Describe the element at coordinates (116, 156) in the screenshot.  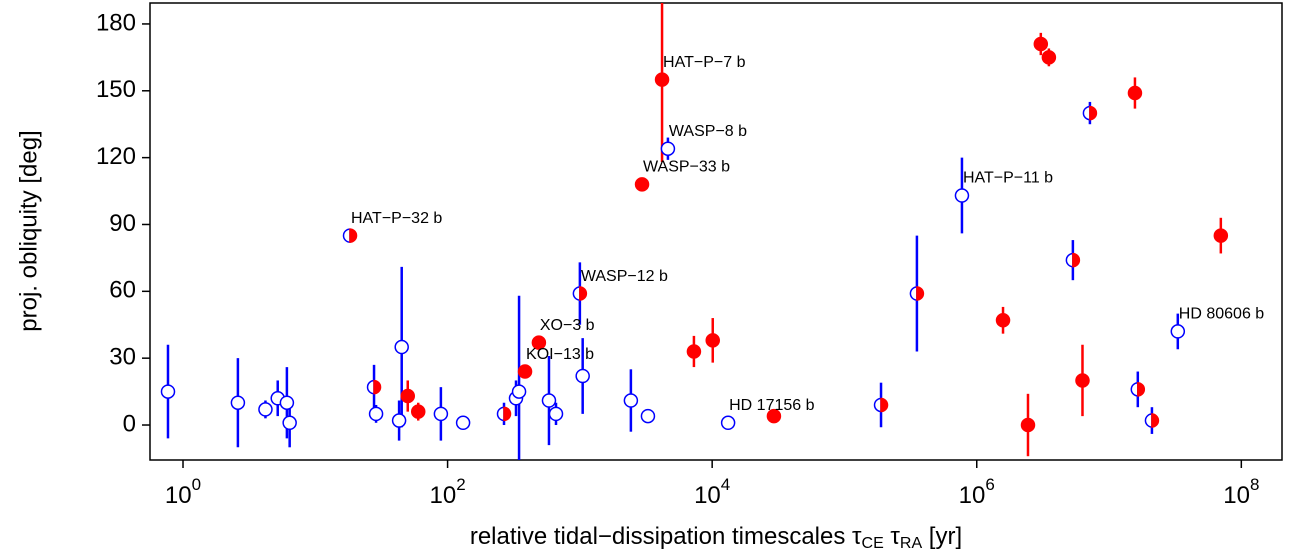
I see `y-tick-label: 120` at that location.